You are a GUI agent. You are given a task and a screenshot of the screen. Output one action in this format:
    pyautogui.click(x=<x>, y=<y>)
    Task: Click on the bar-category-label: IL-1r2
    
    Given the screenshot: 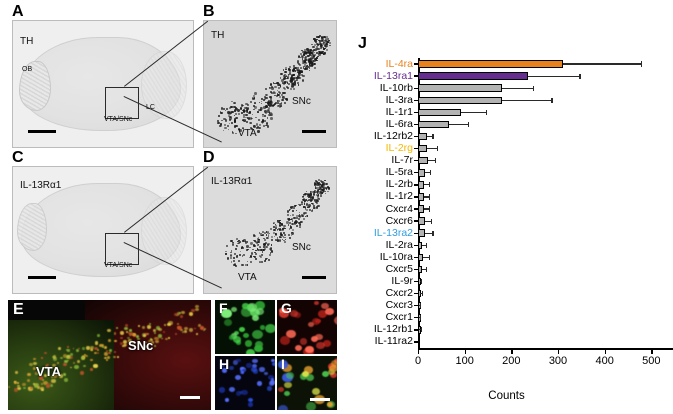 What is the action you would take?
    pyautogui.click(x=399, y=196)
    